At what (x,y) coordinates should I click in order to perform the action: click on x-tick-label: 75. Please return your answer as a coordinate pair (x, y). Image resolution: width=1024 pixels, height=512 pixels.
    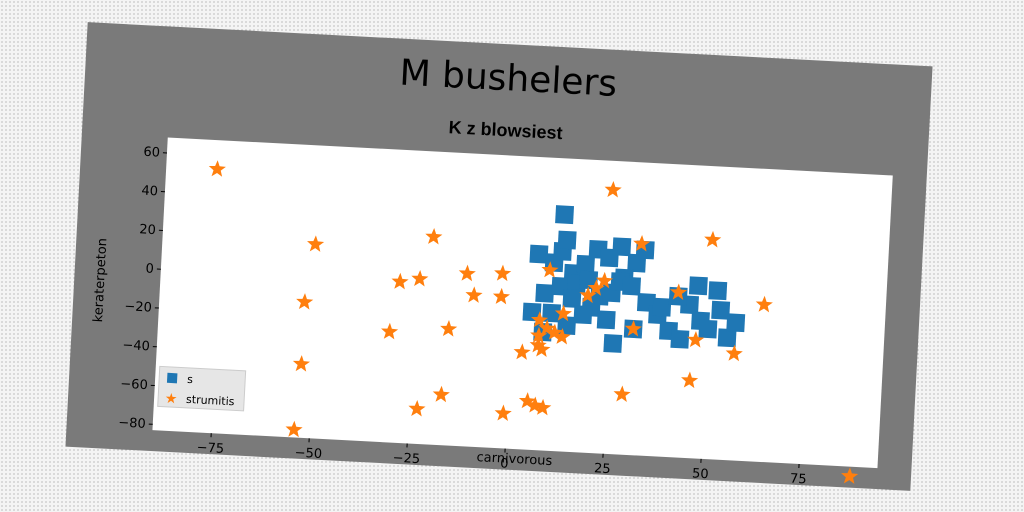
    Looking at the image, I should click on (798, 480).